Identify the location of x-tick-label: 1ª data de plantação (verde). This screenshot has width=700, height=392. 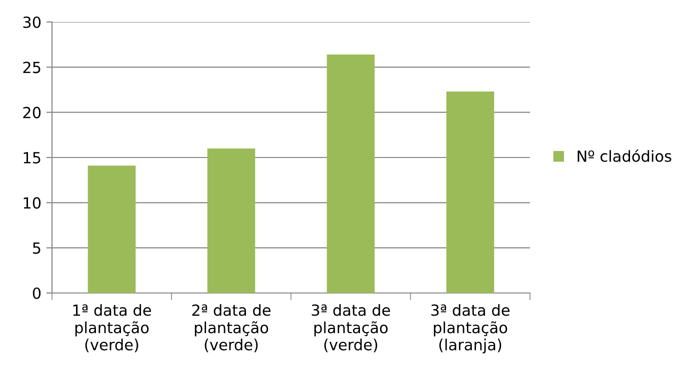
(112, 328).